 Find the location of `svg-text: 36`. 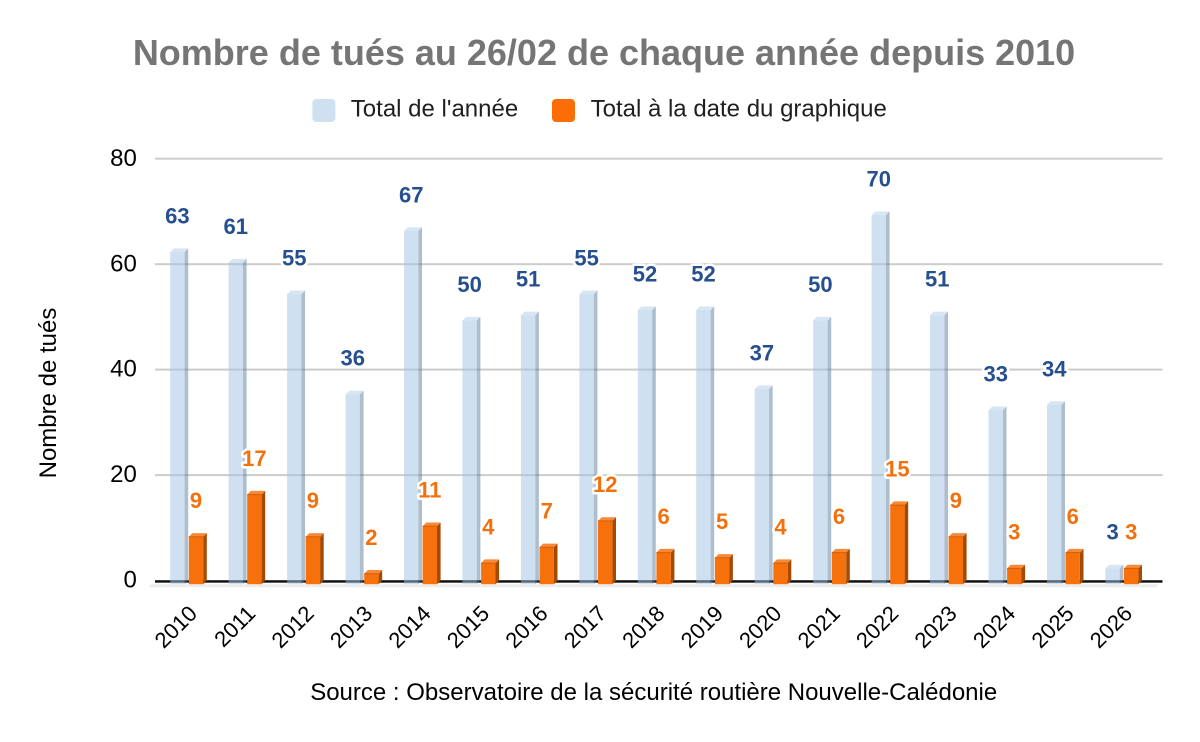

svg-text: 36 is located at coordinates (353, 358).